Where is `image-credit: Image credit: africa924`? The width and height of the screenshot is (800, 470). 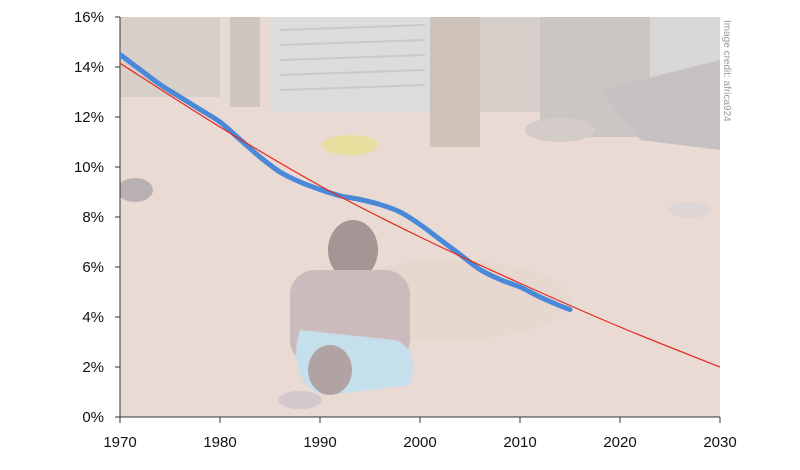 image-credit: Image credit: africa924 is located at coordinates (726, 71).